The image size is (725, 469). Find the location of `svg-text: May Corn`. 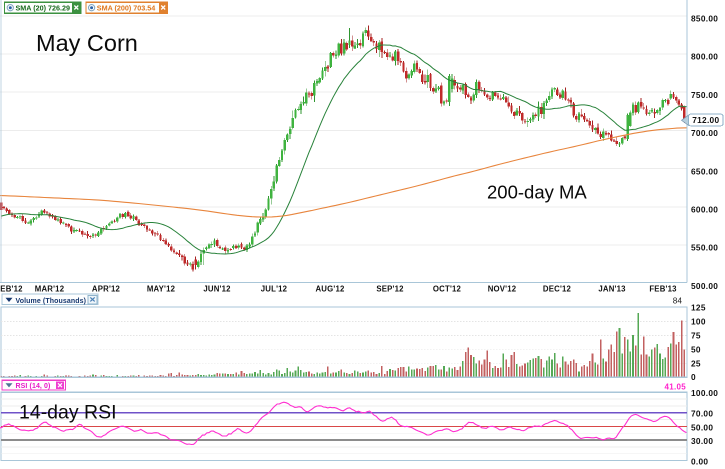

svg-text: May Corn is located at coordinates (87, 43).